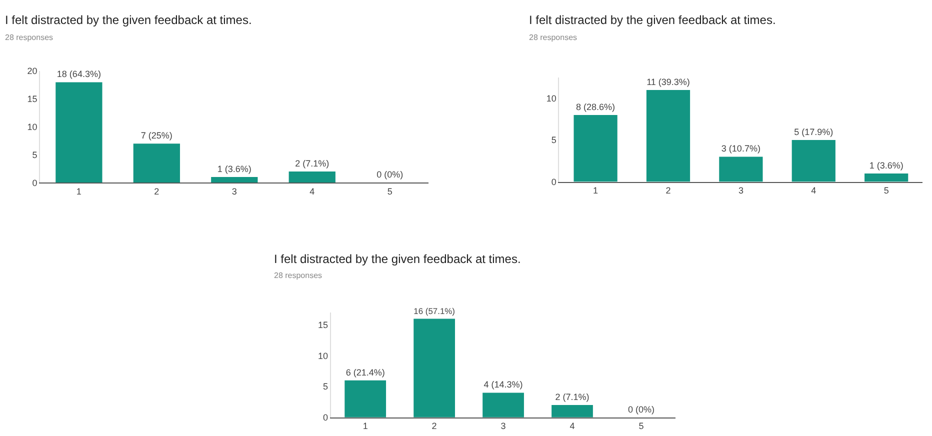 This screenshot has width=932, height=436. Describe the element at coordinates (740, 149) in the screenshot. I see `data-label: 3 (10.7%)` at that location.